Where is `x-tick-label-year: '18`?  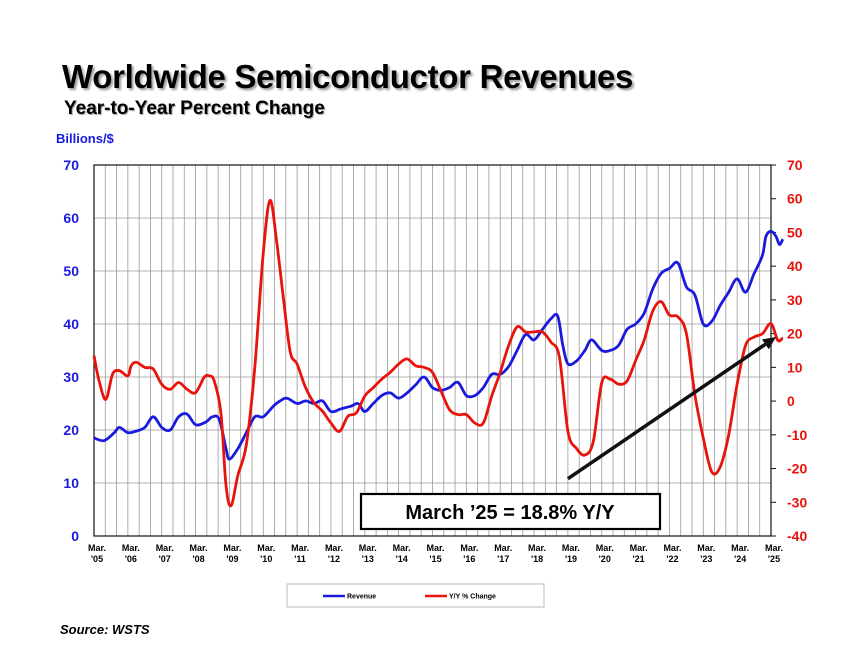 x-tick-label-year: '18 is located at coordinates (537, 559).